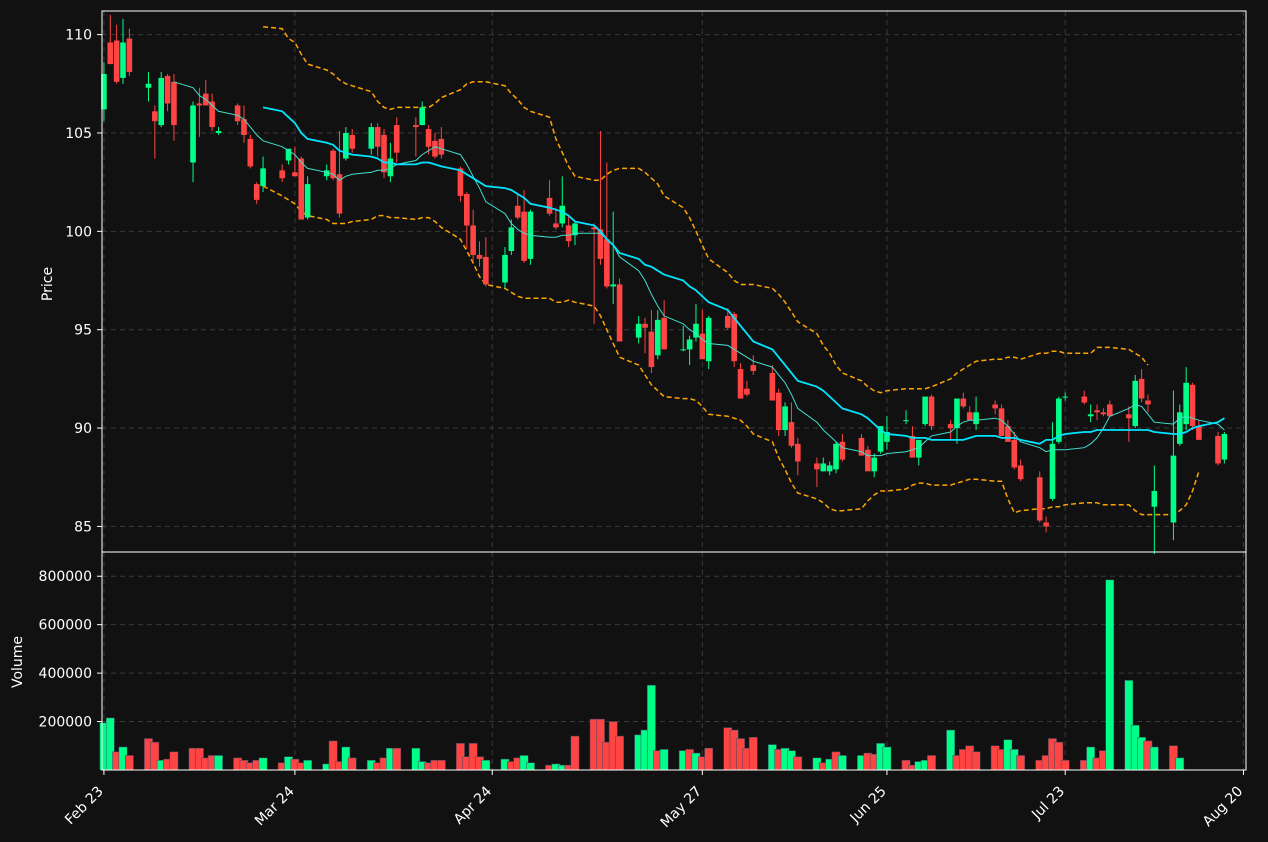 The image size is (1268, 842). I want to click on price-y-ticks: 85 90 95 100 105 110, so click(83, 281).